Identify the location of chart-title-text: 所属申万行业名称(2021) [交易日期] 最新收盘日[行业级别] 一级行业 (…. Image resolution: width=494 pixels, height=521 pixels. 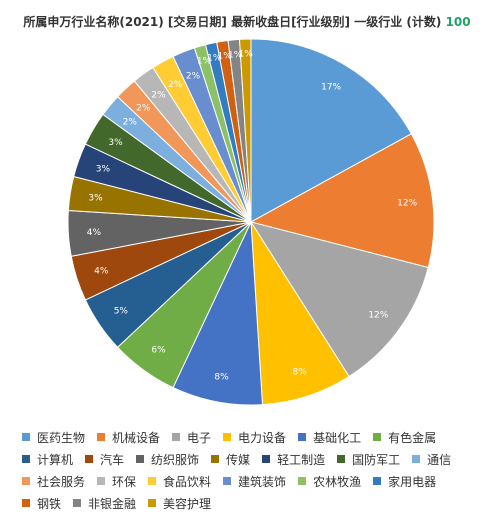
(232, 22).